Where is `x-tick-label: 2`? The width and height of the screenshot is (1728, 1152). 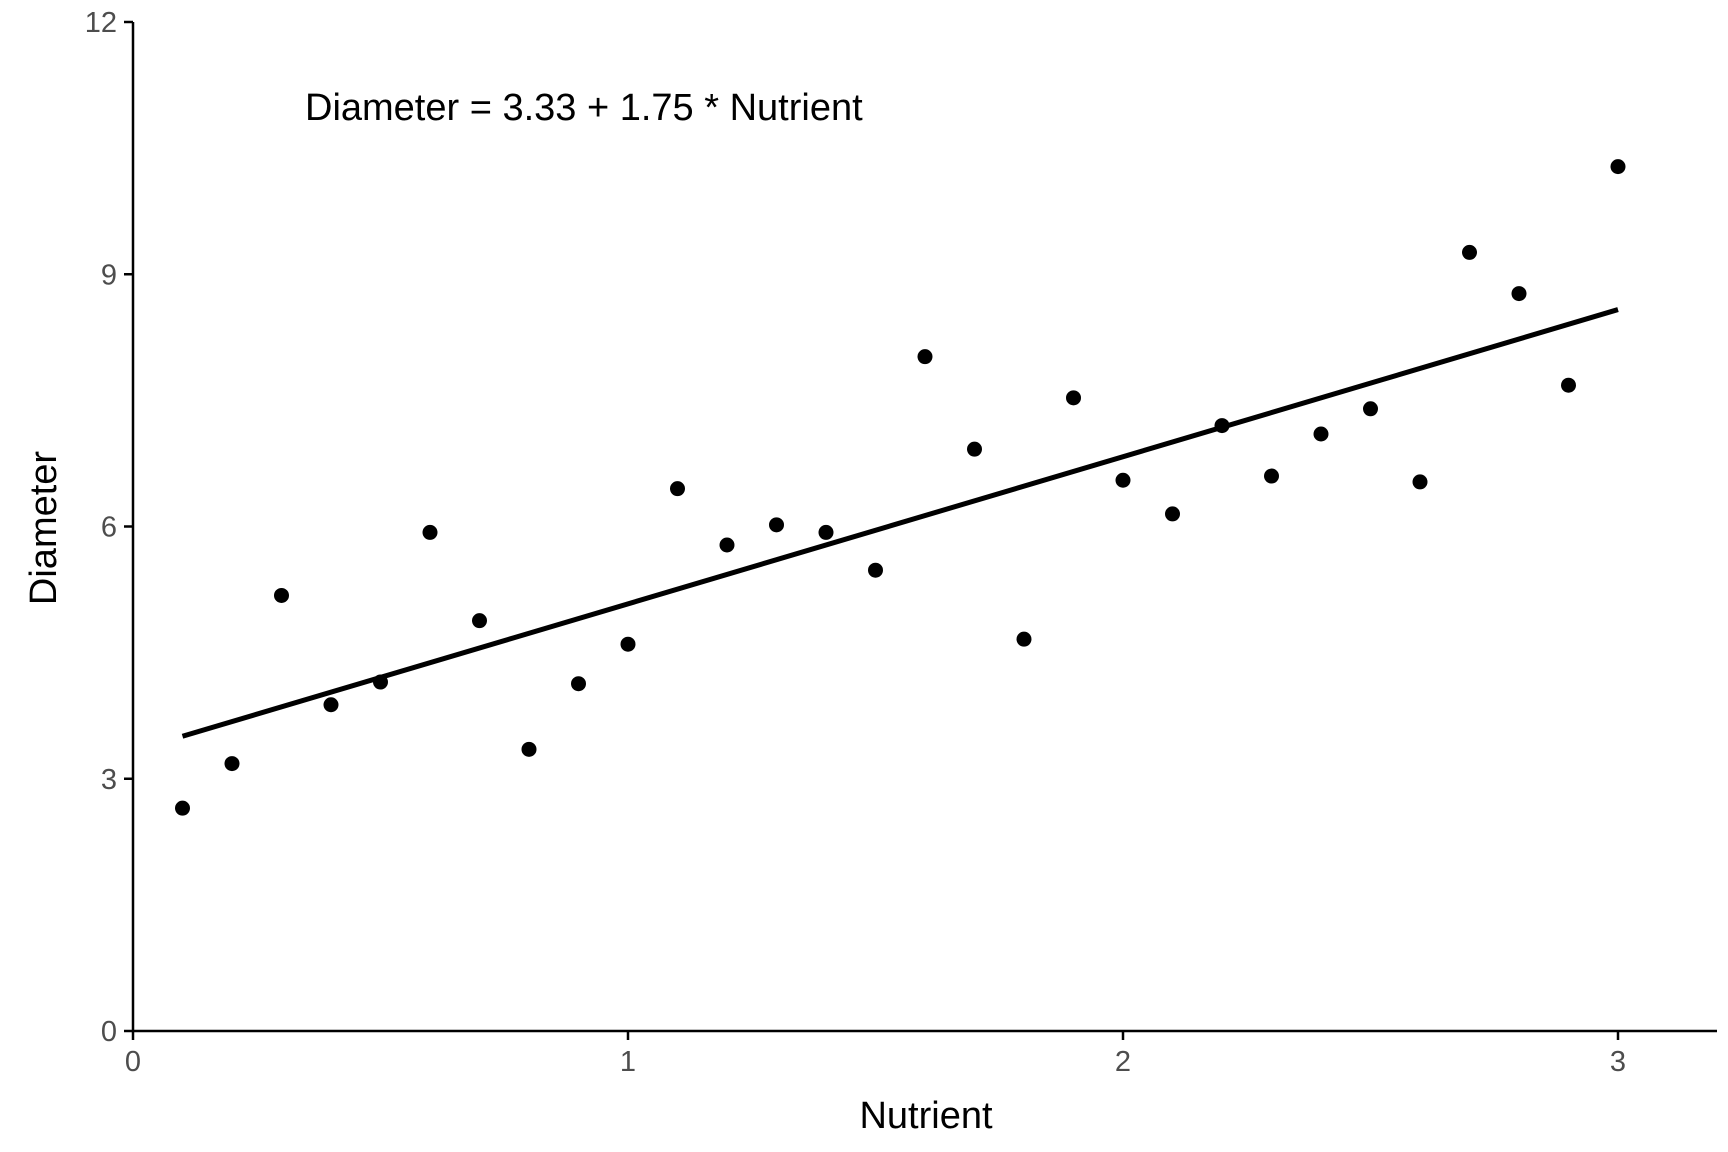 x-tick-label: 2 is located at coordinates (1123, 1062).